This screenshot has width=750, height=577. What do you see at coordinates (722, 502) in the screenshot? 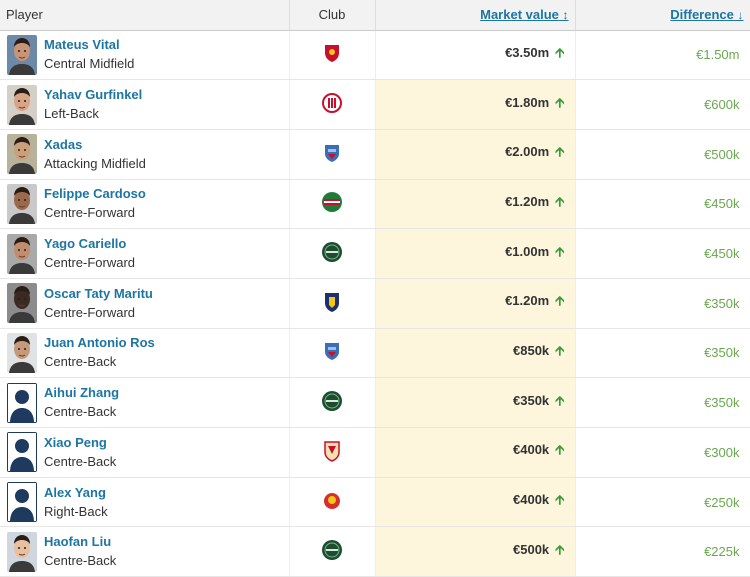
I see `difference-value: €250k` at bounding box center [722, 502].